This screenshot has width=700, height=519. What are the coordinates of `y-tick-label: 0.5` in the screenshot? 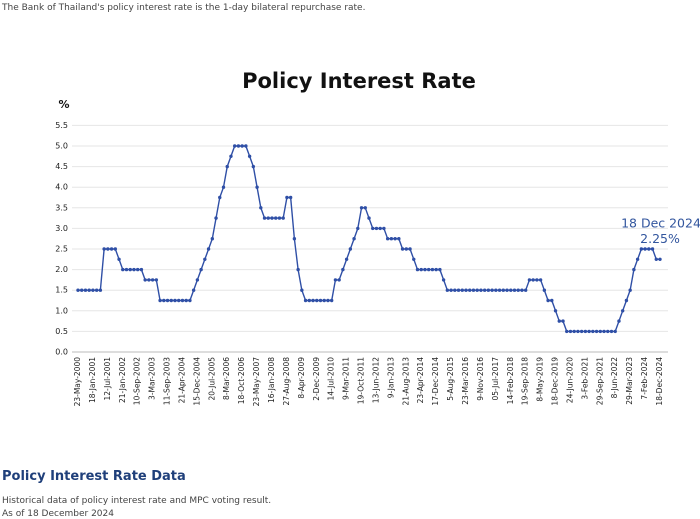 It's located at (61, 331).